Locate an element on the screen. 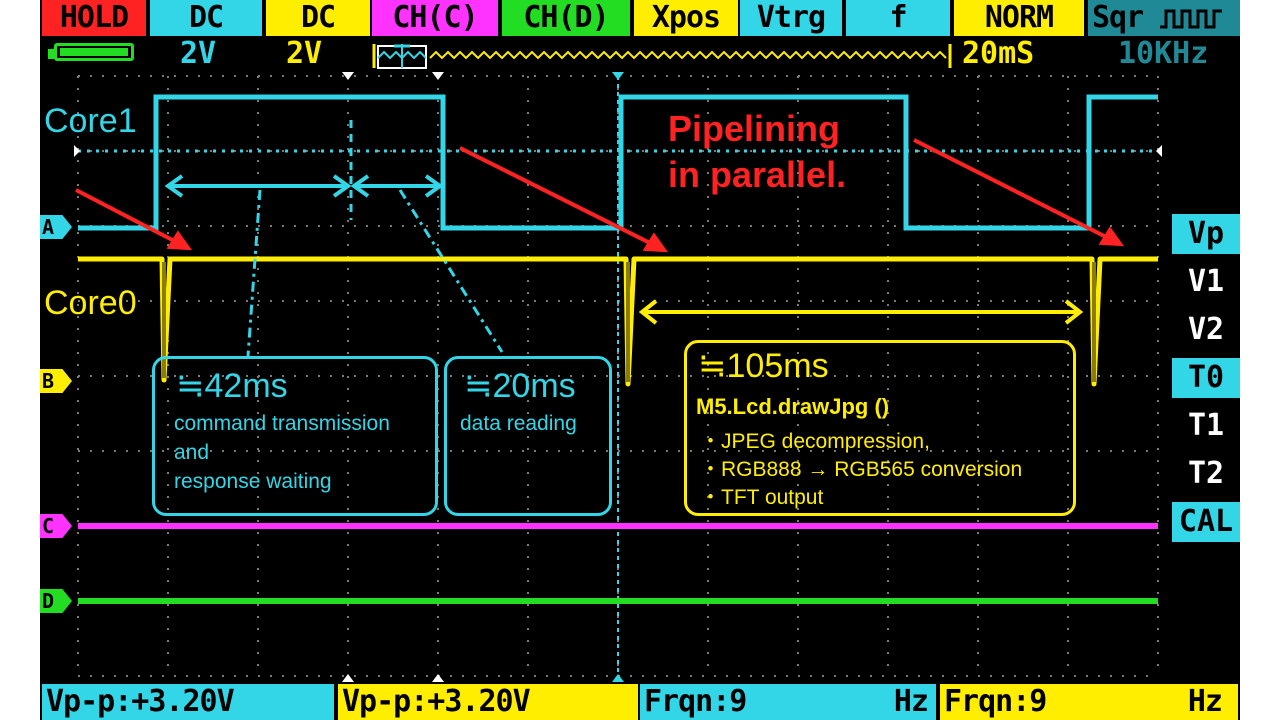 Image resolution: width=1280 pixels, height=720 pixels. wave-label: Sqr is located at coordinates (1118, 17).